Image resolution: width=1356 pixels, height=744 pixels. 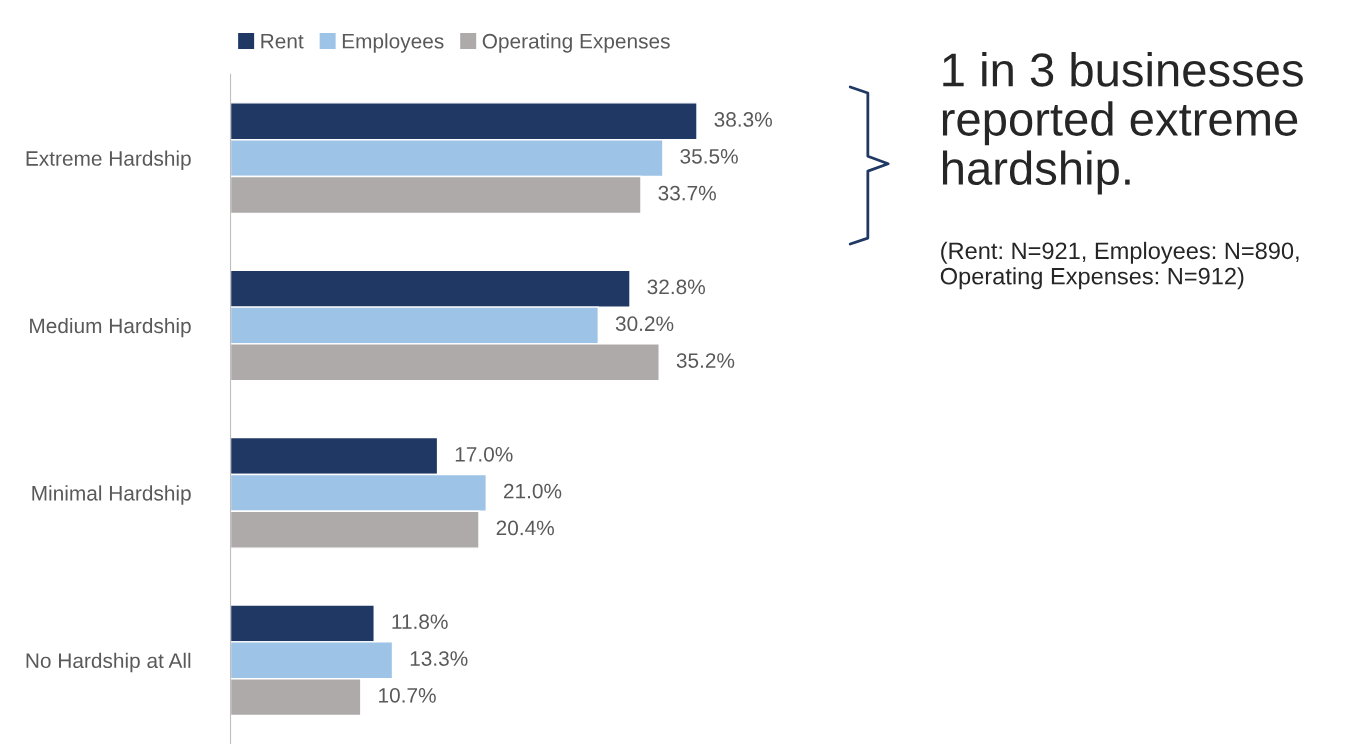 What do you see at coordinates (282, 41) in the screenshot?
I see `legend-label: Rent` at bounding box center [282, 41].